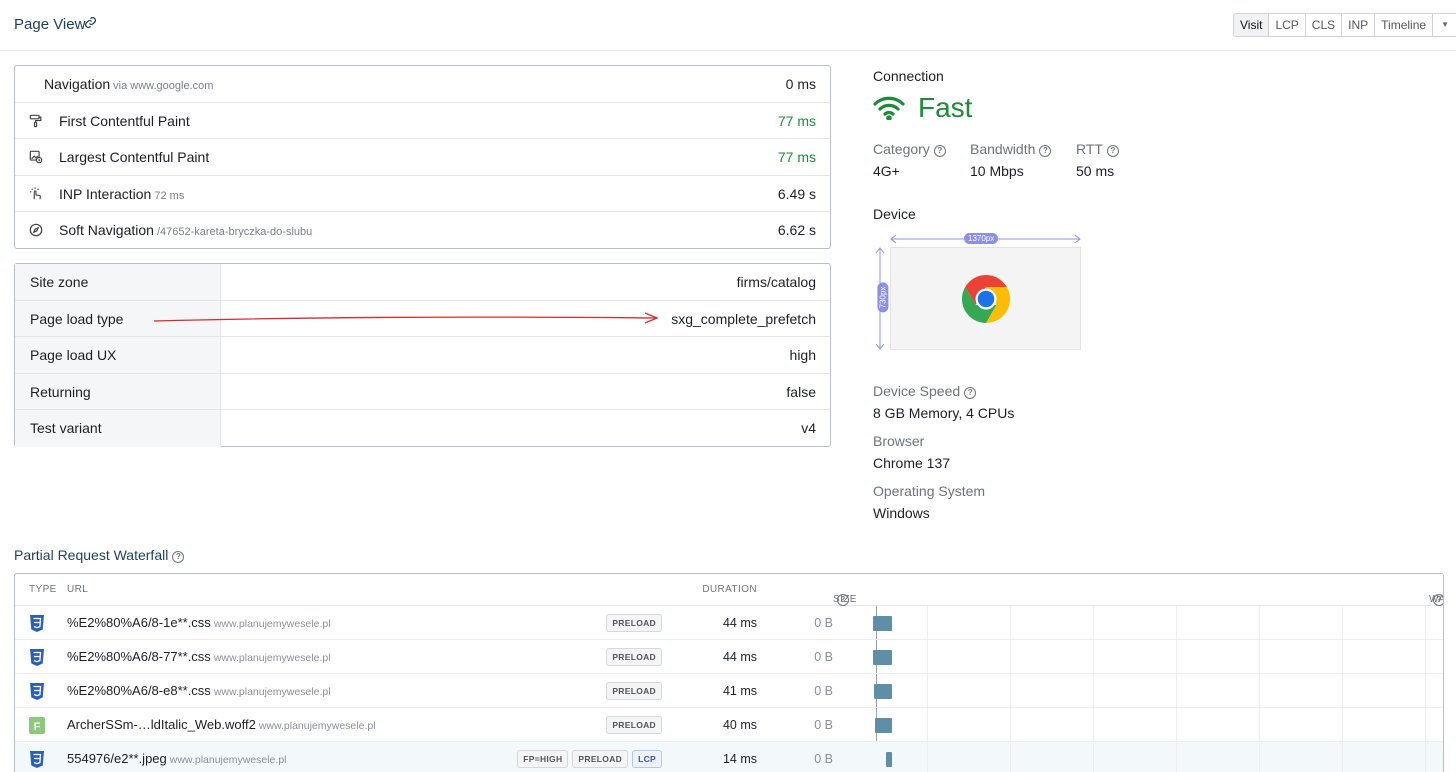  I want to click on col-duration: DURATION, so click(729, 589).